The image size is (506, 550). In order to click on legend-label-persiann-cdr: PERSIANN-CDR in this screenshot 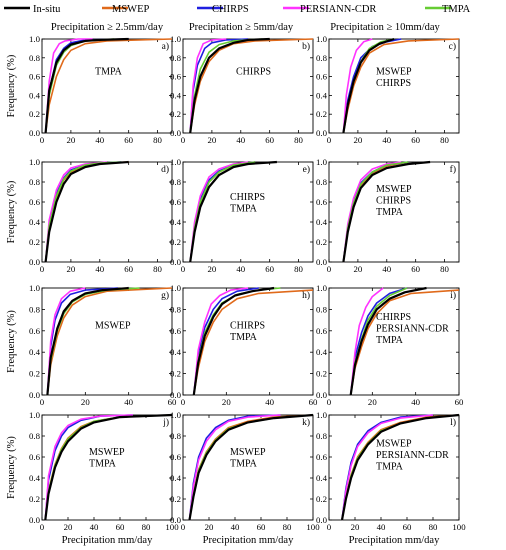, I will do `click(338, 9)`.